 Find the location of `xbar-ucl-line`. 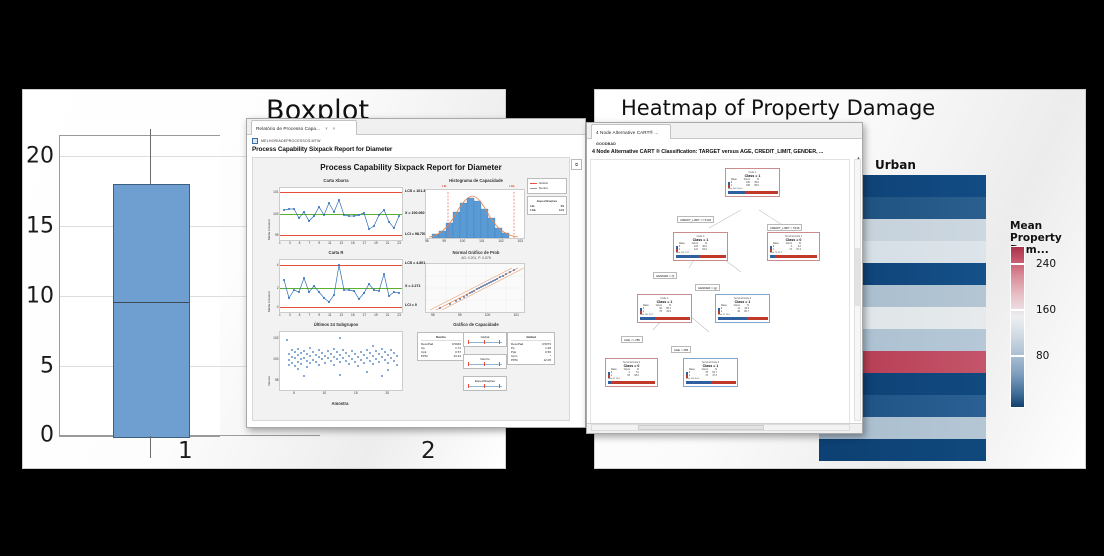

xbar-ucl-line is located at coordinates (341, 192).